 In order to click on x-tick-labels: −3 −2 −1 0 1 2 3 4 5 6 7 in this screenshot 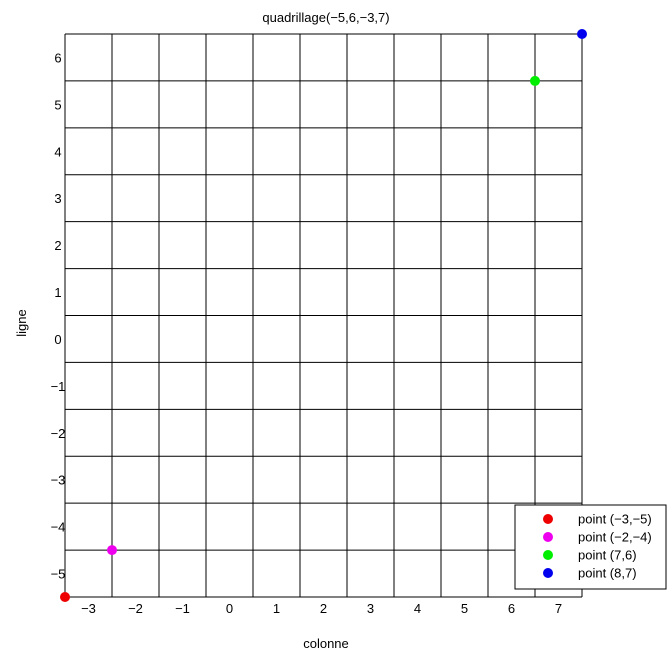, I will do `click(321, 608)`.